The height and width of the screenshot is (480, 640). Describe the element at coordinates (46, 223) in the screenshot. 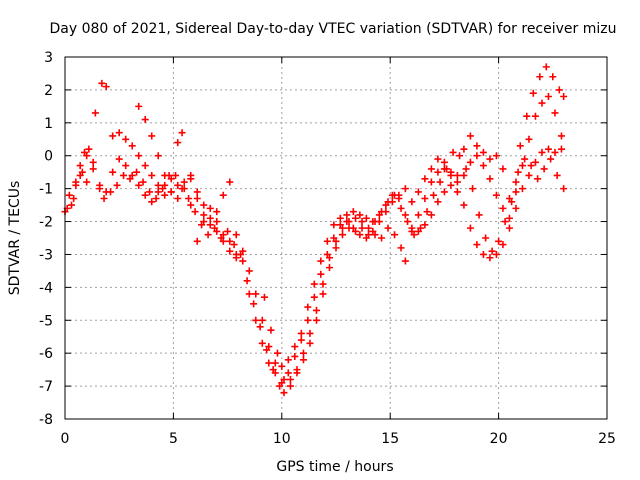

I see `y-tick-label: -2` at that location.